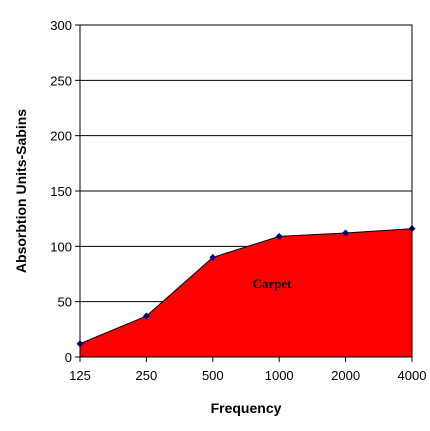 The width and height of the screenshot is (430, 431). What do you see at coordinates (247, 370) in the screenshot?
I see `x-tick-labels: 125 250 500 1000 2000 4000` at bounding box center [247, 370].